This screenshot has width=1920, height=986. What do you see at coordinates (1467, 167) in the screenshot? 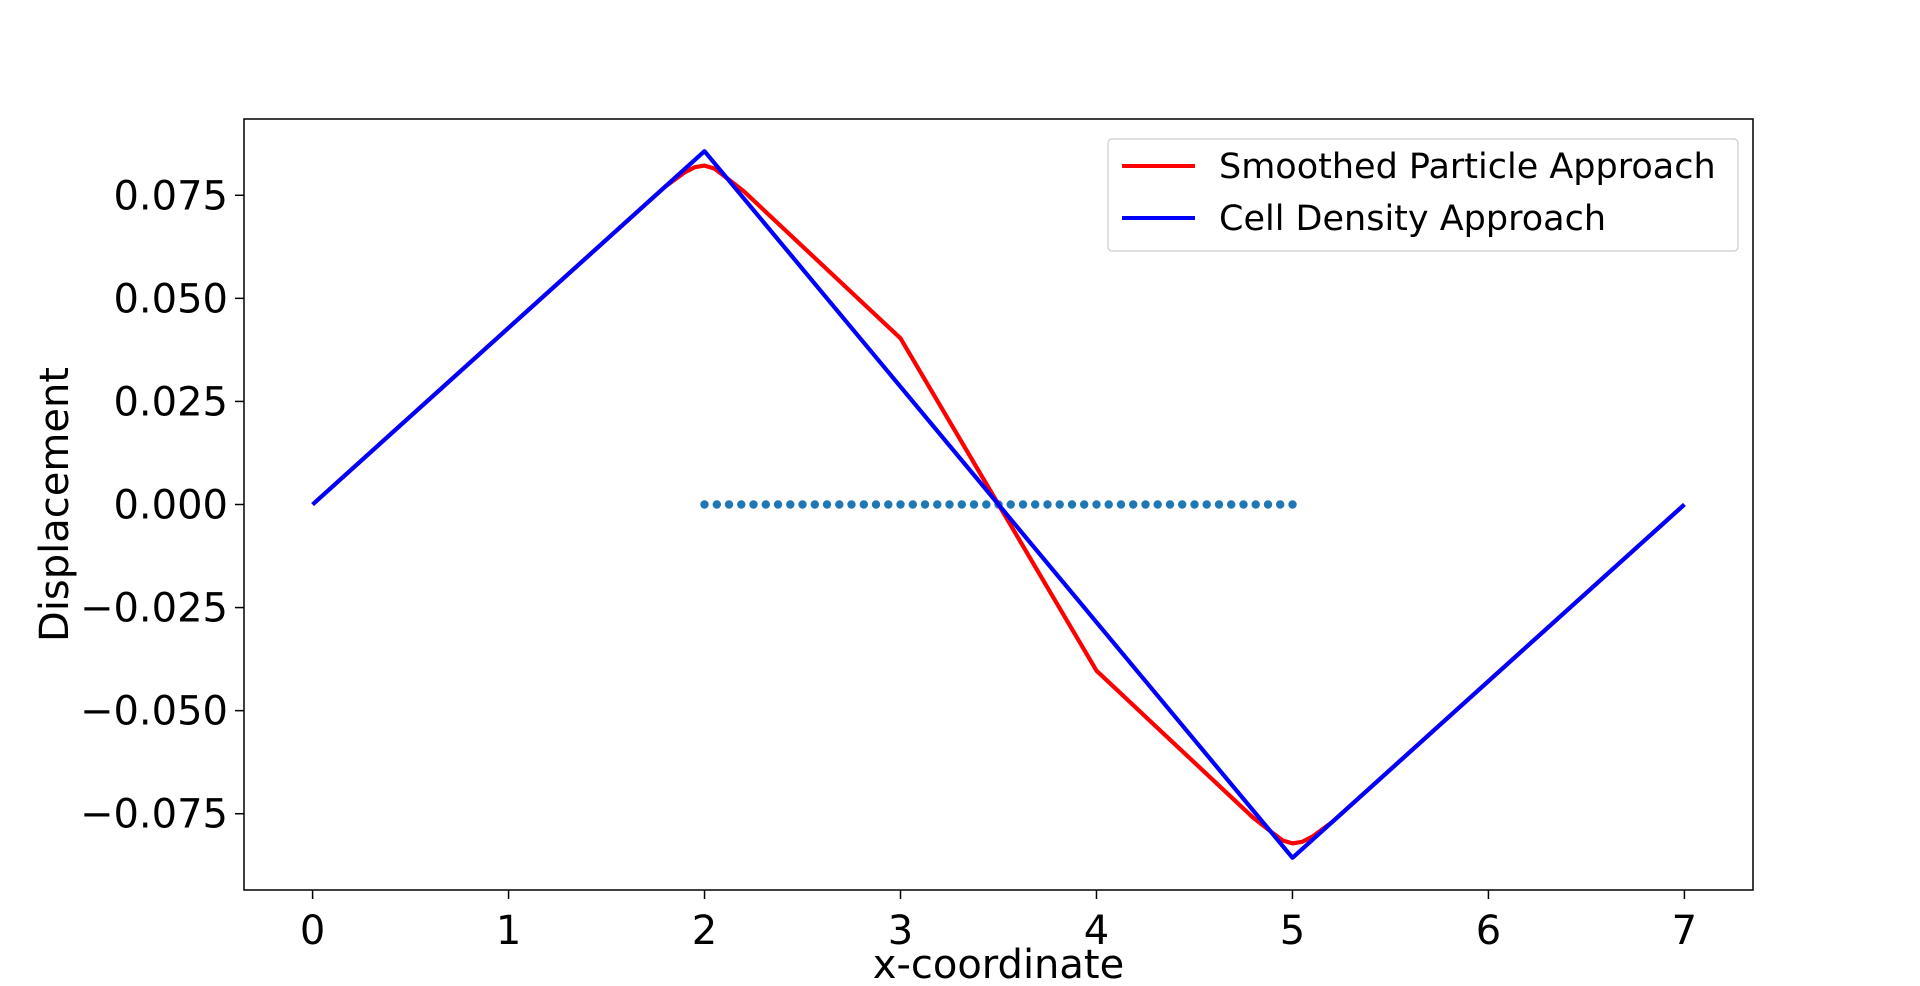
I see `legend-label-smoothed-particle: Smoothed Particle Approach` at bounding box center [1467, 167].